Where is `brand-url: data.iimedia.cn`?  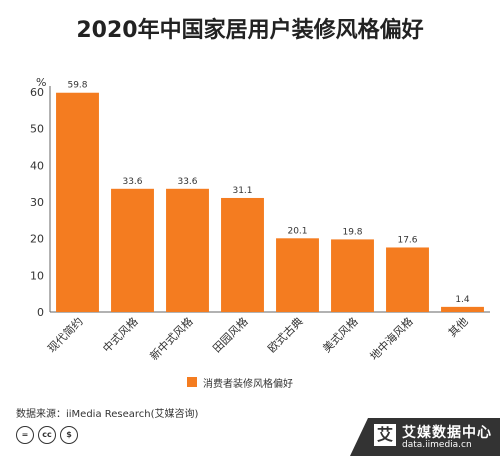 brand-url: data.iimedia.cn is located at coordinates (437, 445).